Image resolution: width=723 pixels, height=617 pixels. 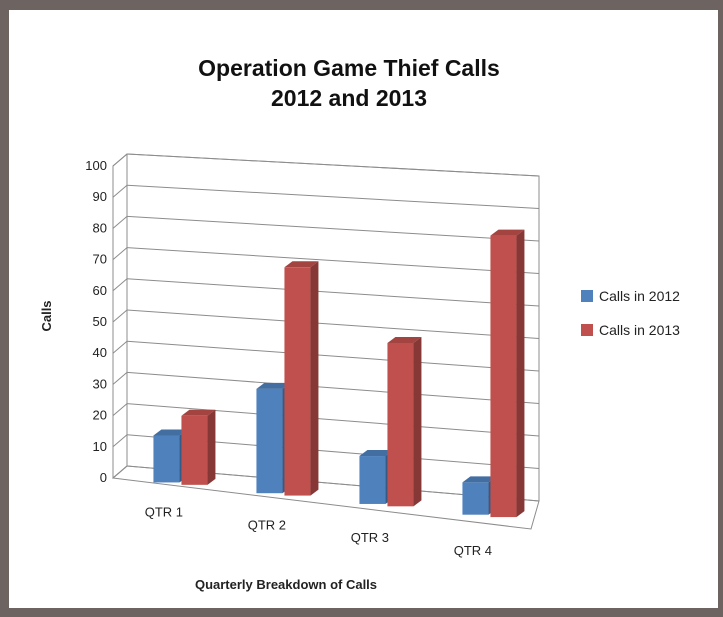 I want to click on legend-label: Calls in 2012, so click(x=639, y=296).